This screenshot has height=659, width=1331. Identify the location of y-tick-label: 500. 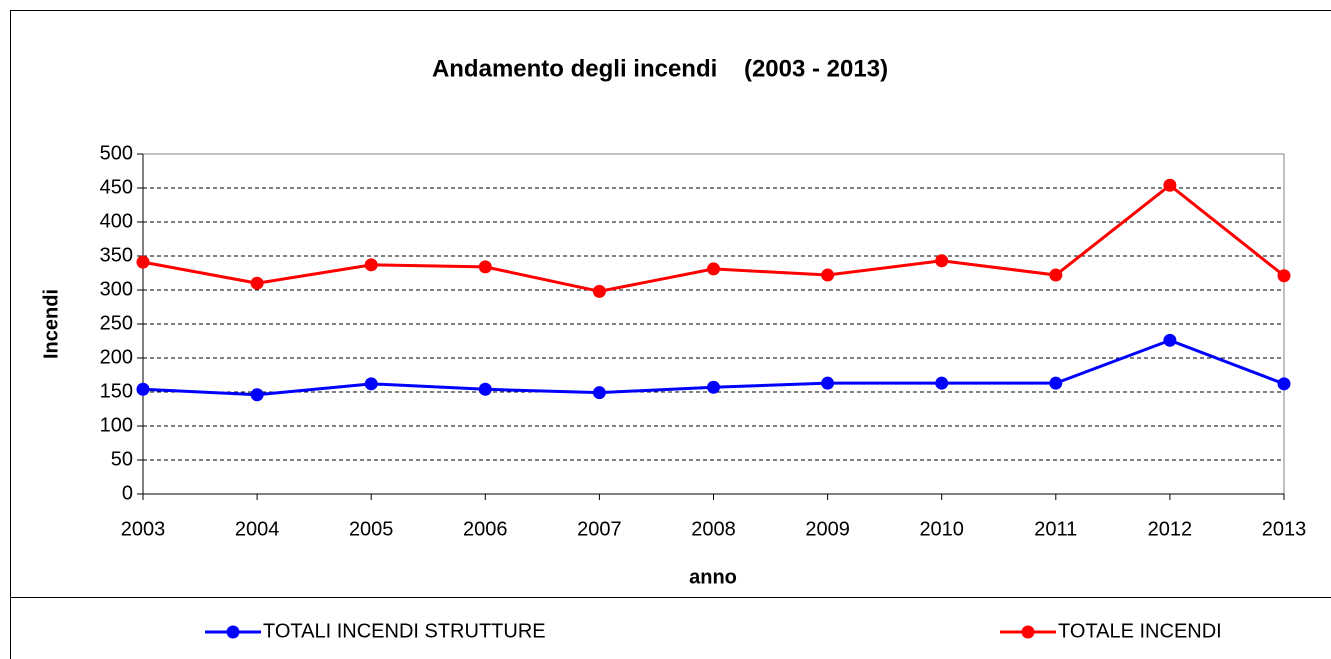
(116, 153).